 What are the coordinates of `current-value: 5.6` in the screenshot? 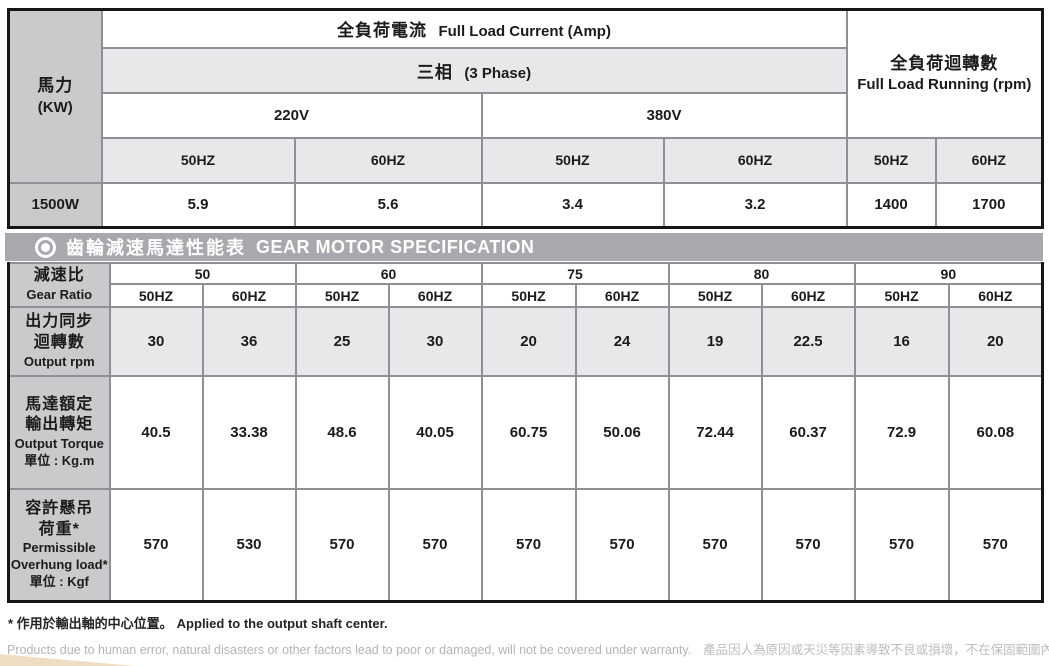 It's located at (388, 205).